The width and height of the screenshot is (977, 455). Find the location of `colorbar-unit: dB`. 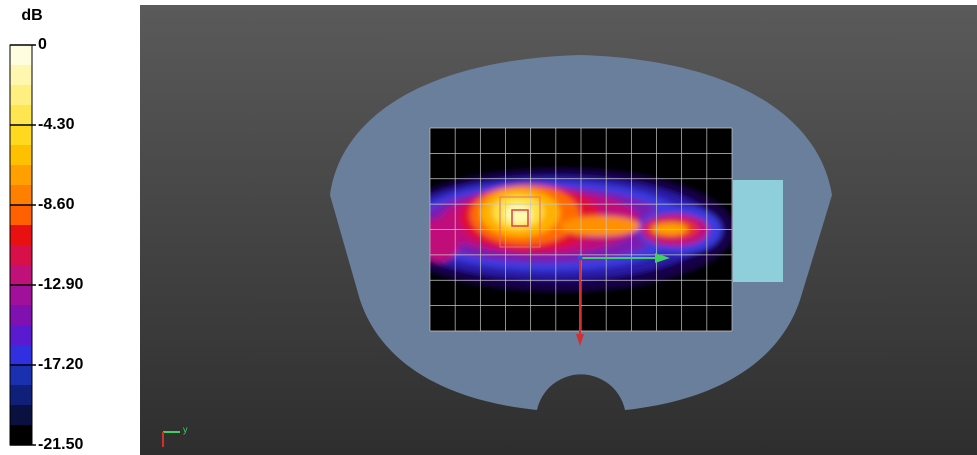

colorbar-unit: dB is located at coordinates (31, 15).